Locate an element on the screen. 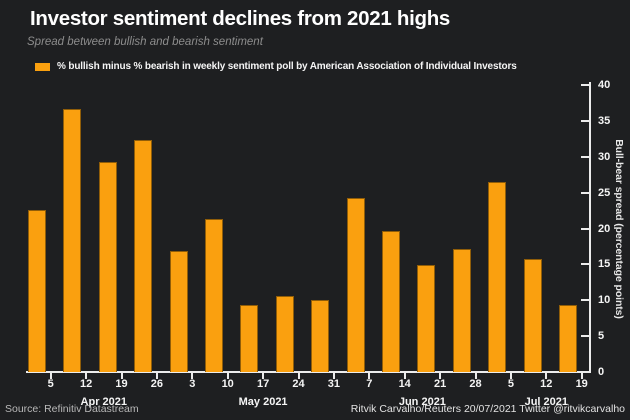 Image resolution: width=630 pixels, height=420 pixels. y-axis-line is located at coordinates (590, 227).